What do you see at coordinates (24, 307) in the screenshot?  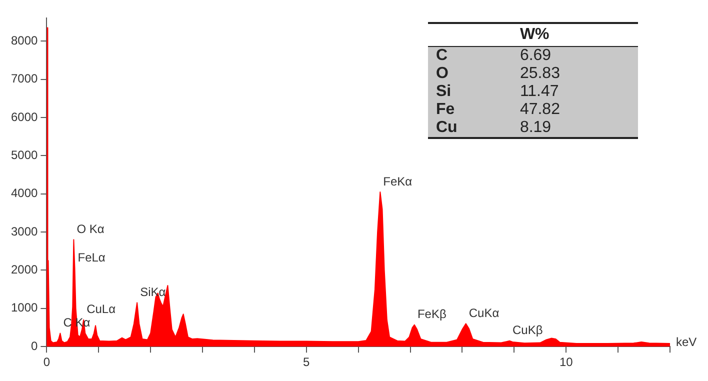 I see `y-tick-label: 1000` at bounding box center [24, 307].